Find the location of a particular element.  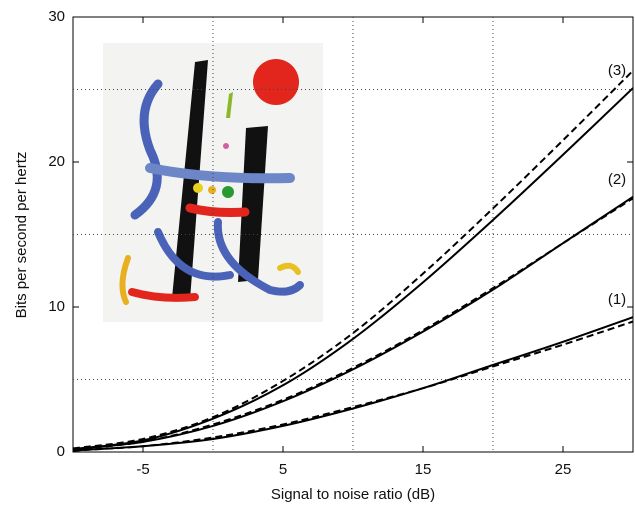

x-tick-label: 15 is located at coordinates (423, 469).